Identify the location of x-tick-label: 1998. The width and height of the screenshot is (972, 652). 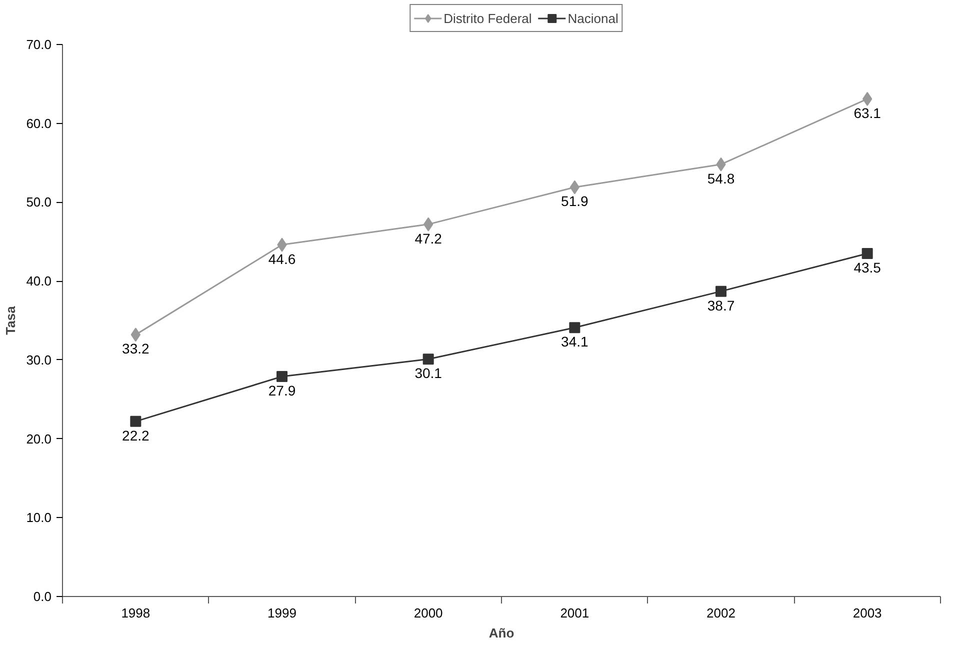
(135, 613).